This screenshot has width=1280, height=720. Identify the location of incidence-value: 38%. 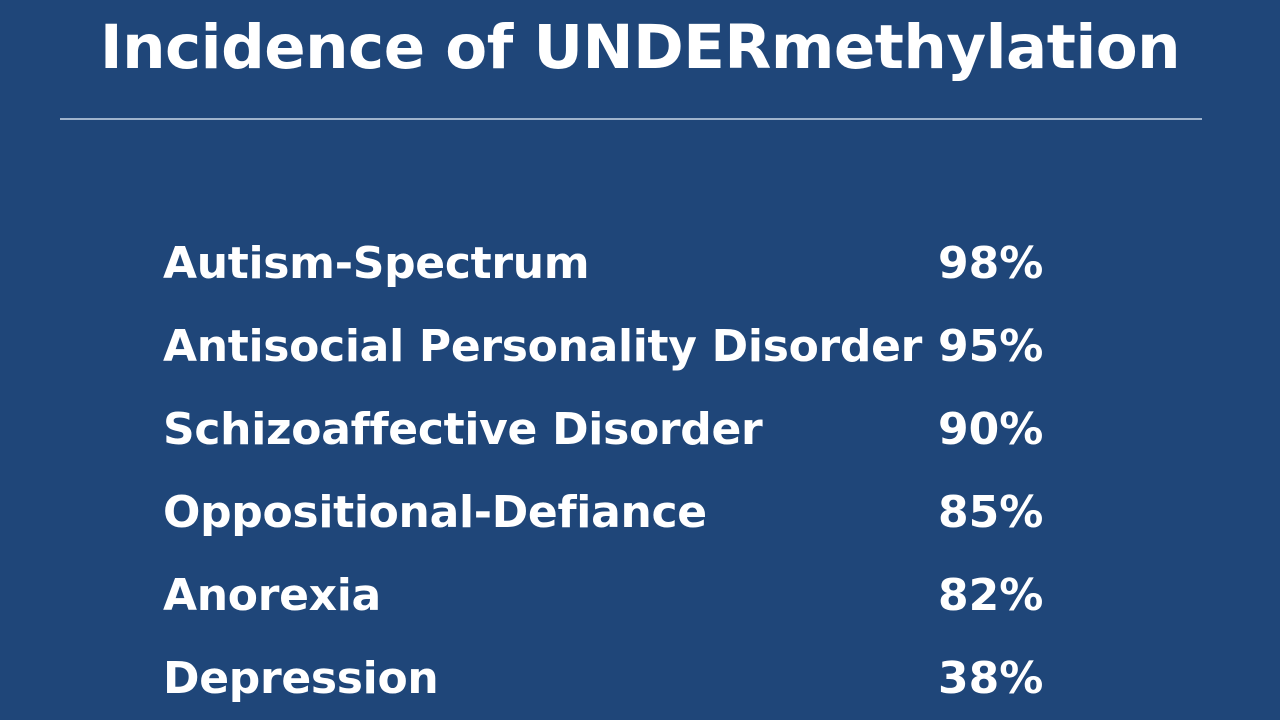
(991, 678).